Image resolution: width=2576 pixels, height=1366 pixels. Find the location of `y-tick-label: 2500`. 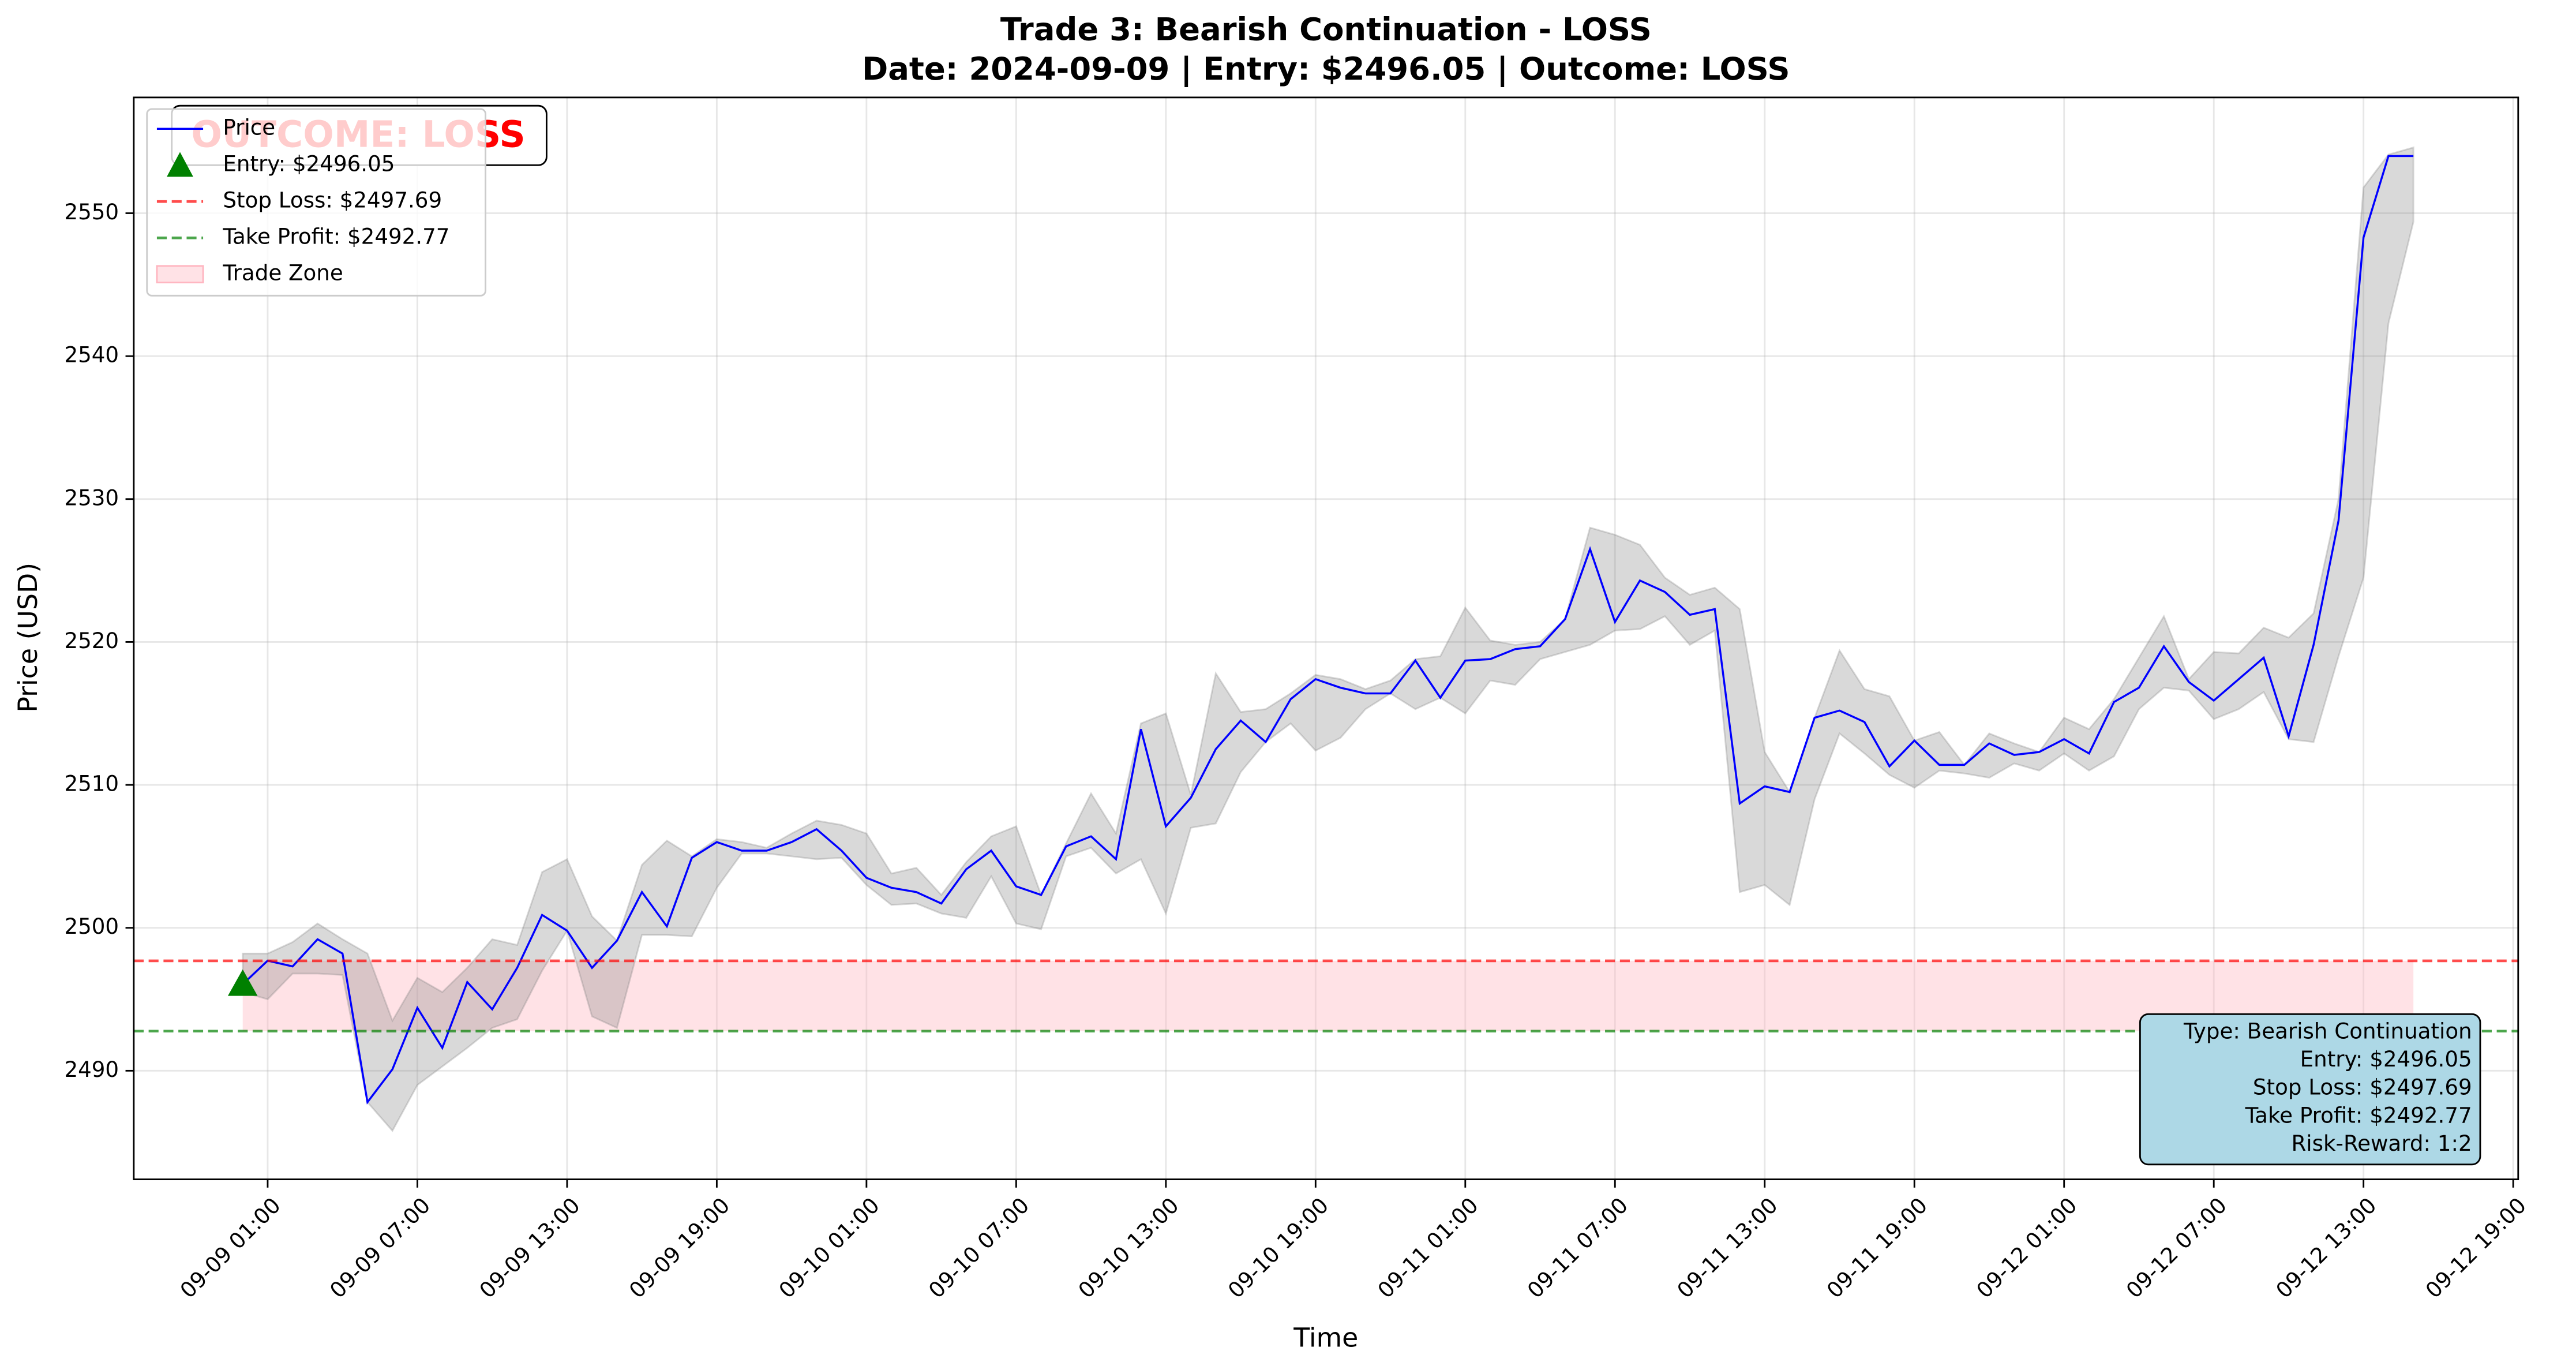

y-tick-label: 2500 is located at coordinates (91, 926).